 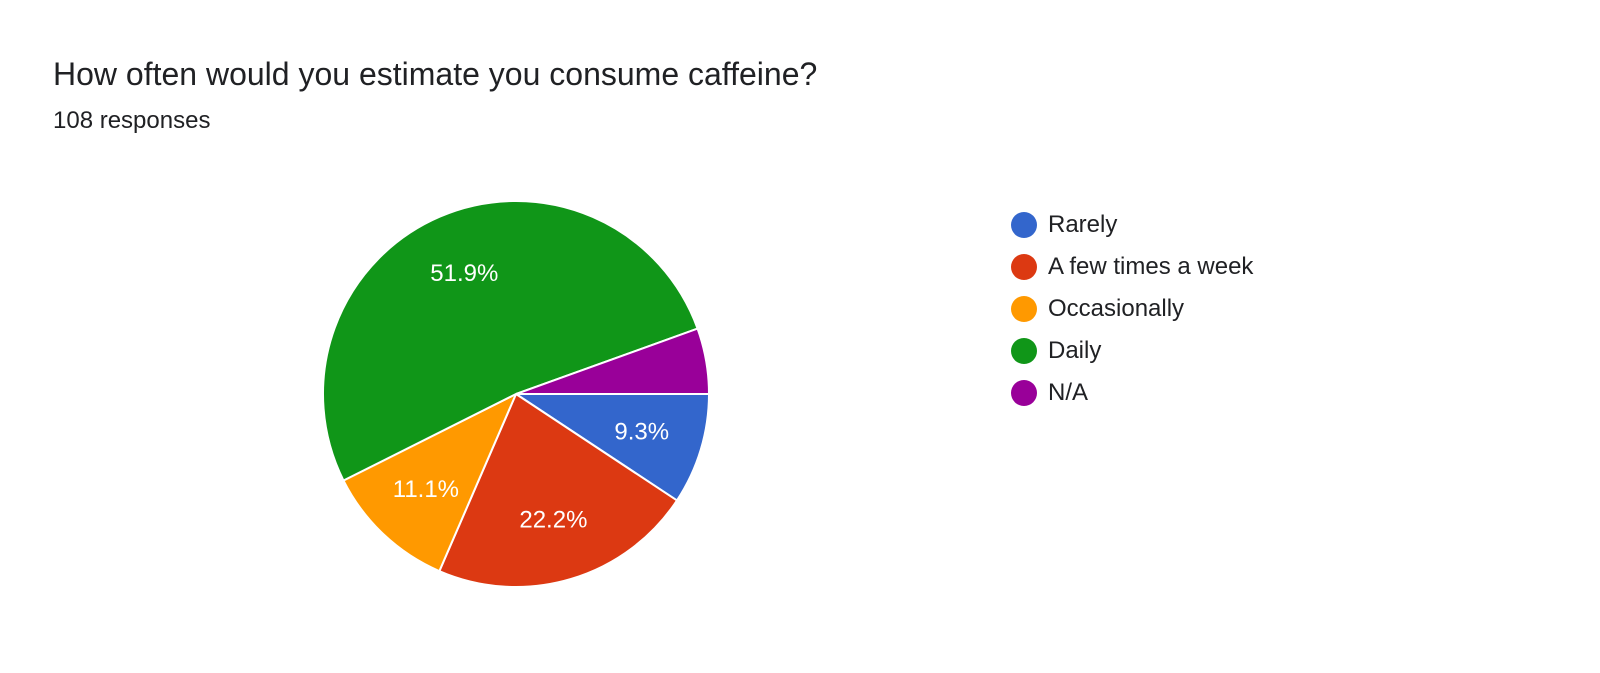 What do you see at coordinates (1116, 308) in the screenshot?
I see `legend-label: Occasionally` at bounding box center [1116, 308].